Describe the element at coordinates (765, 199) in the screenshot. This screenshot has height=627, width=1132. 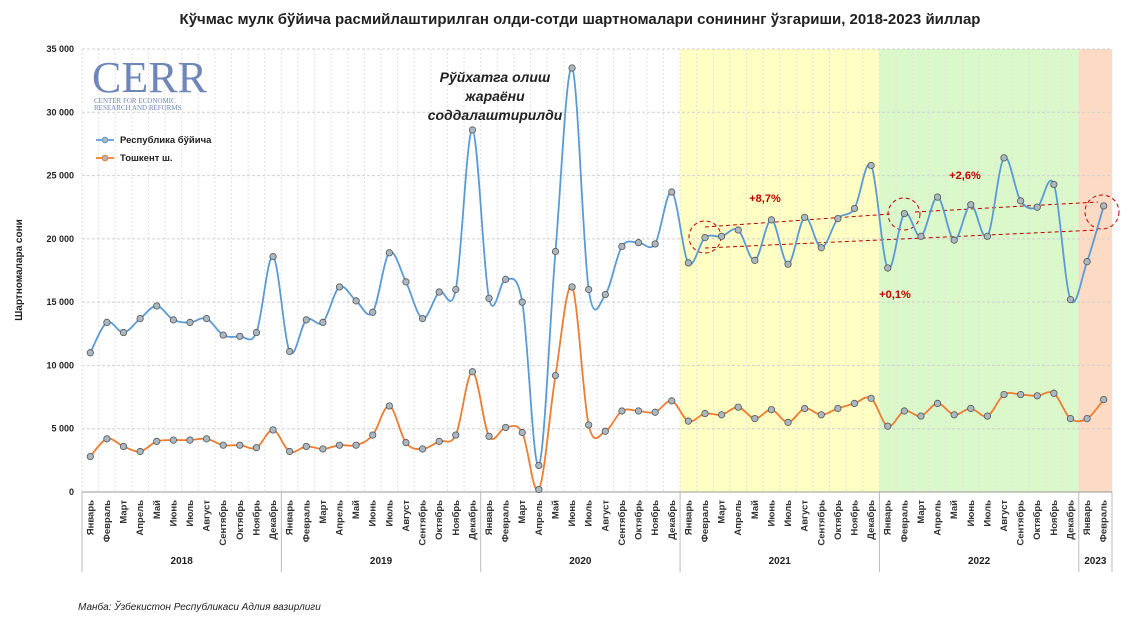
I see `annotation: +8,7%` at that location.